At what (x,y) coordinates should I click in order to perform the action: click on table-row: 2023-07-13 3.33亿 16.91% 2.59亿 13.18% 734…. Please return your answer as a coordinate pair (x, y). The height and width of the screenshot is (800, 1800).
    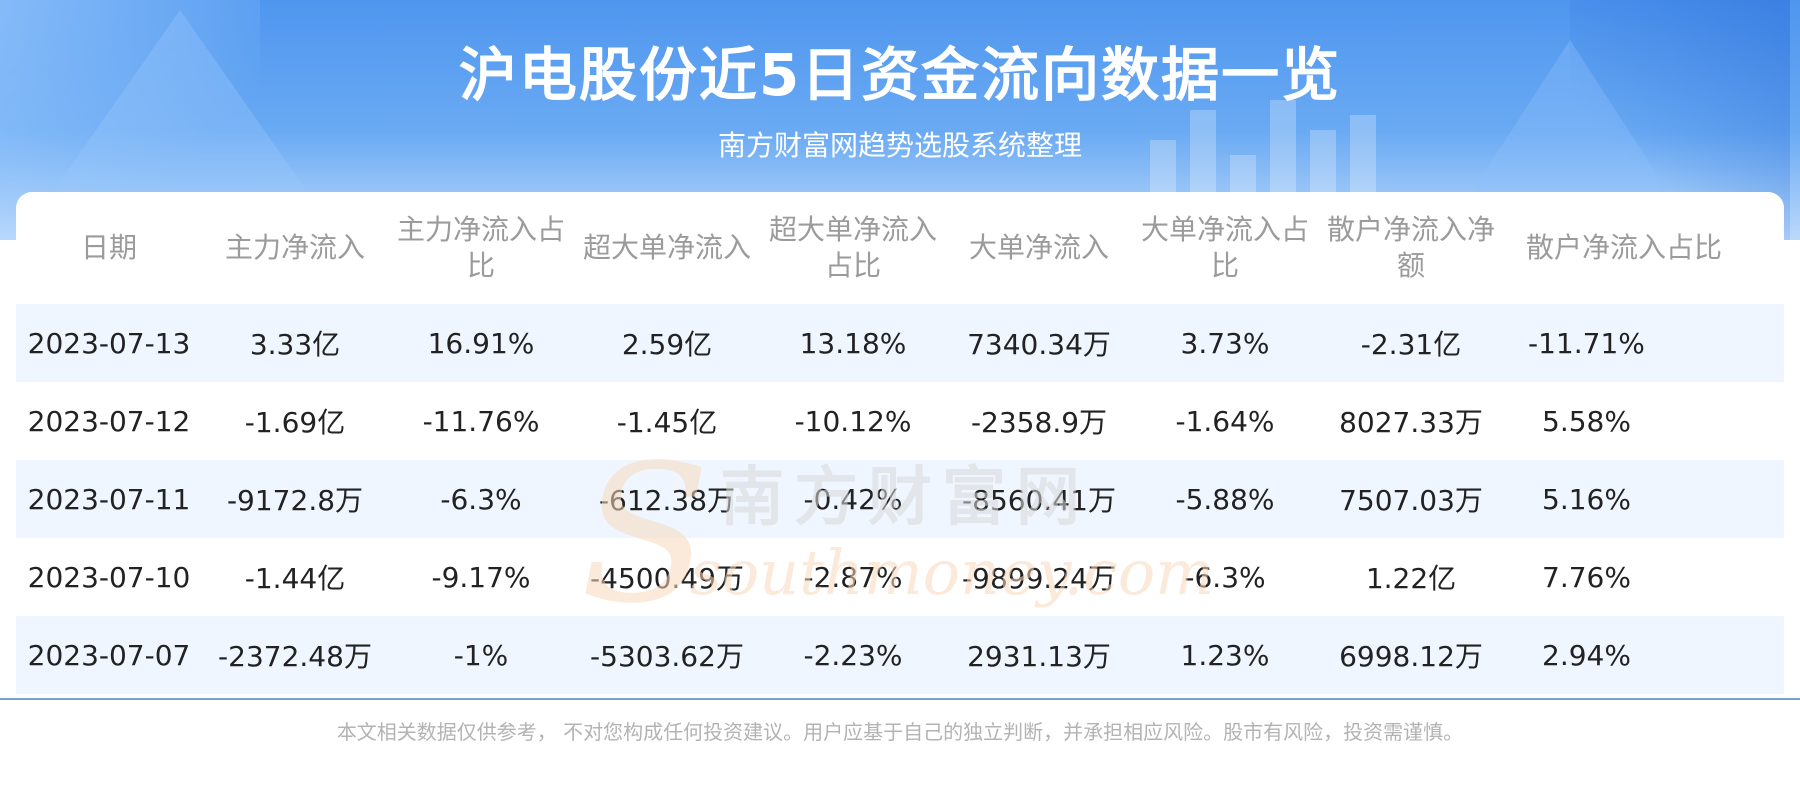
    Looking at the image, I should click on (900, 343).